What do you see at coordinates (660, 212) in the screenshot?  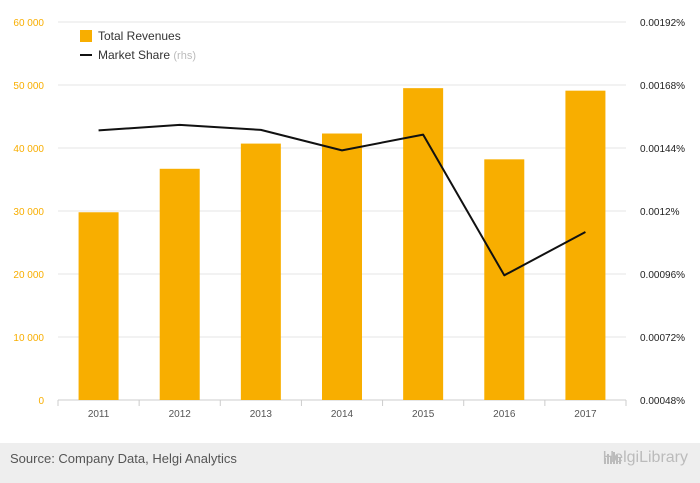 I see `y-right-tick-label: 0.0012%` at bounding box center [660, 212].